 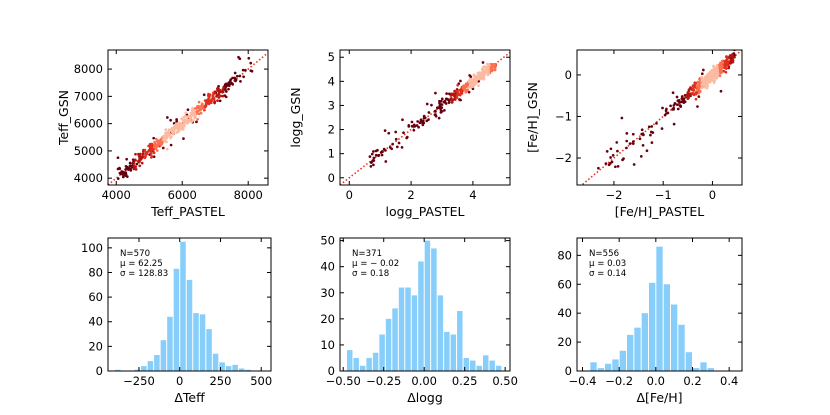 I want to click on y-tick-label: 30, so click(x=327, y=293).